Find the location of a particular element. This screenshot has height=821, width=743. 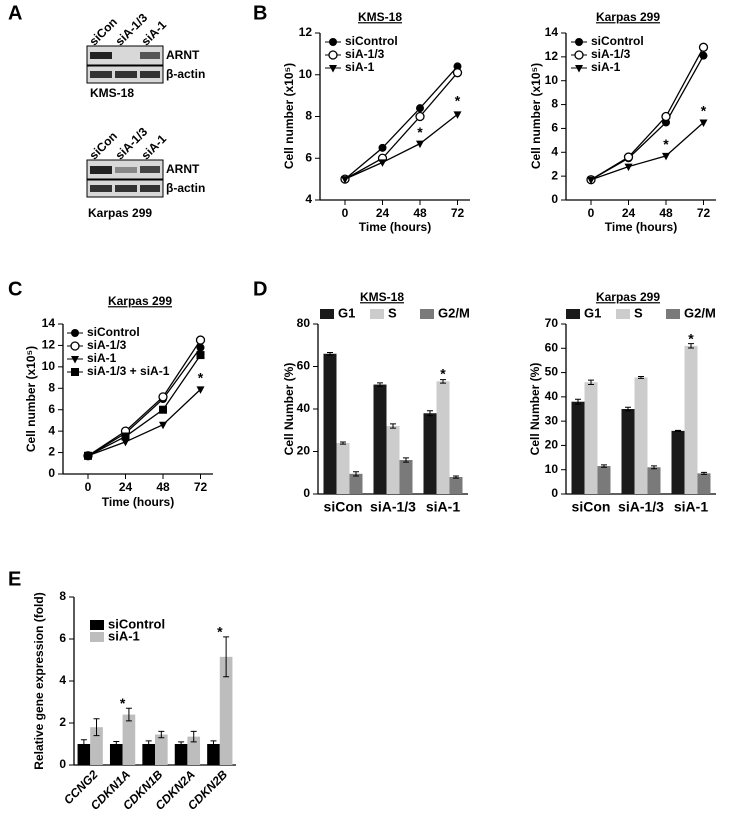

panel-label: B is located at coordinates (260, 13).